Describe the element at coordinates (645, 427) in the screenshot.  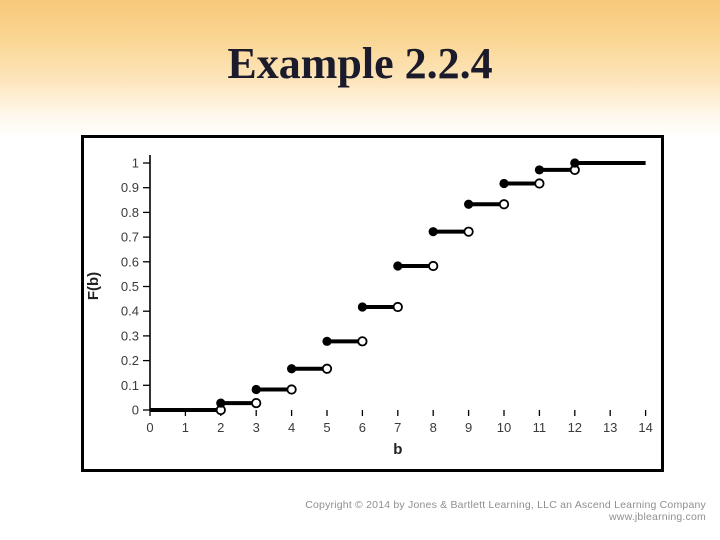
I see `x-tick-label: 14` at that location.